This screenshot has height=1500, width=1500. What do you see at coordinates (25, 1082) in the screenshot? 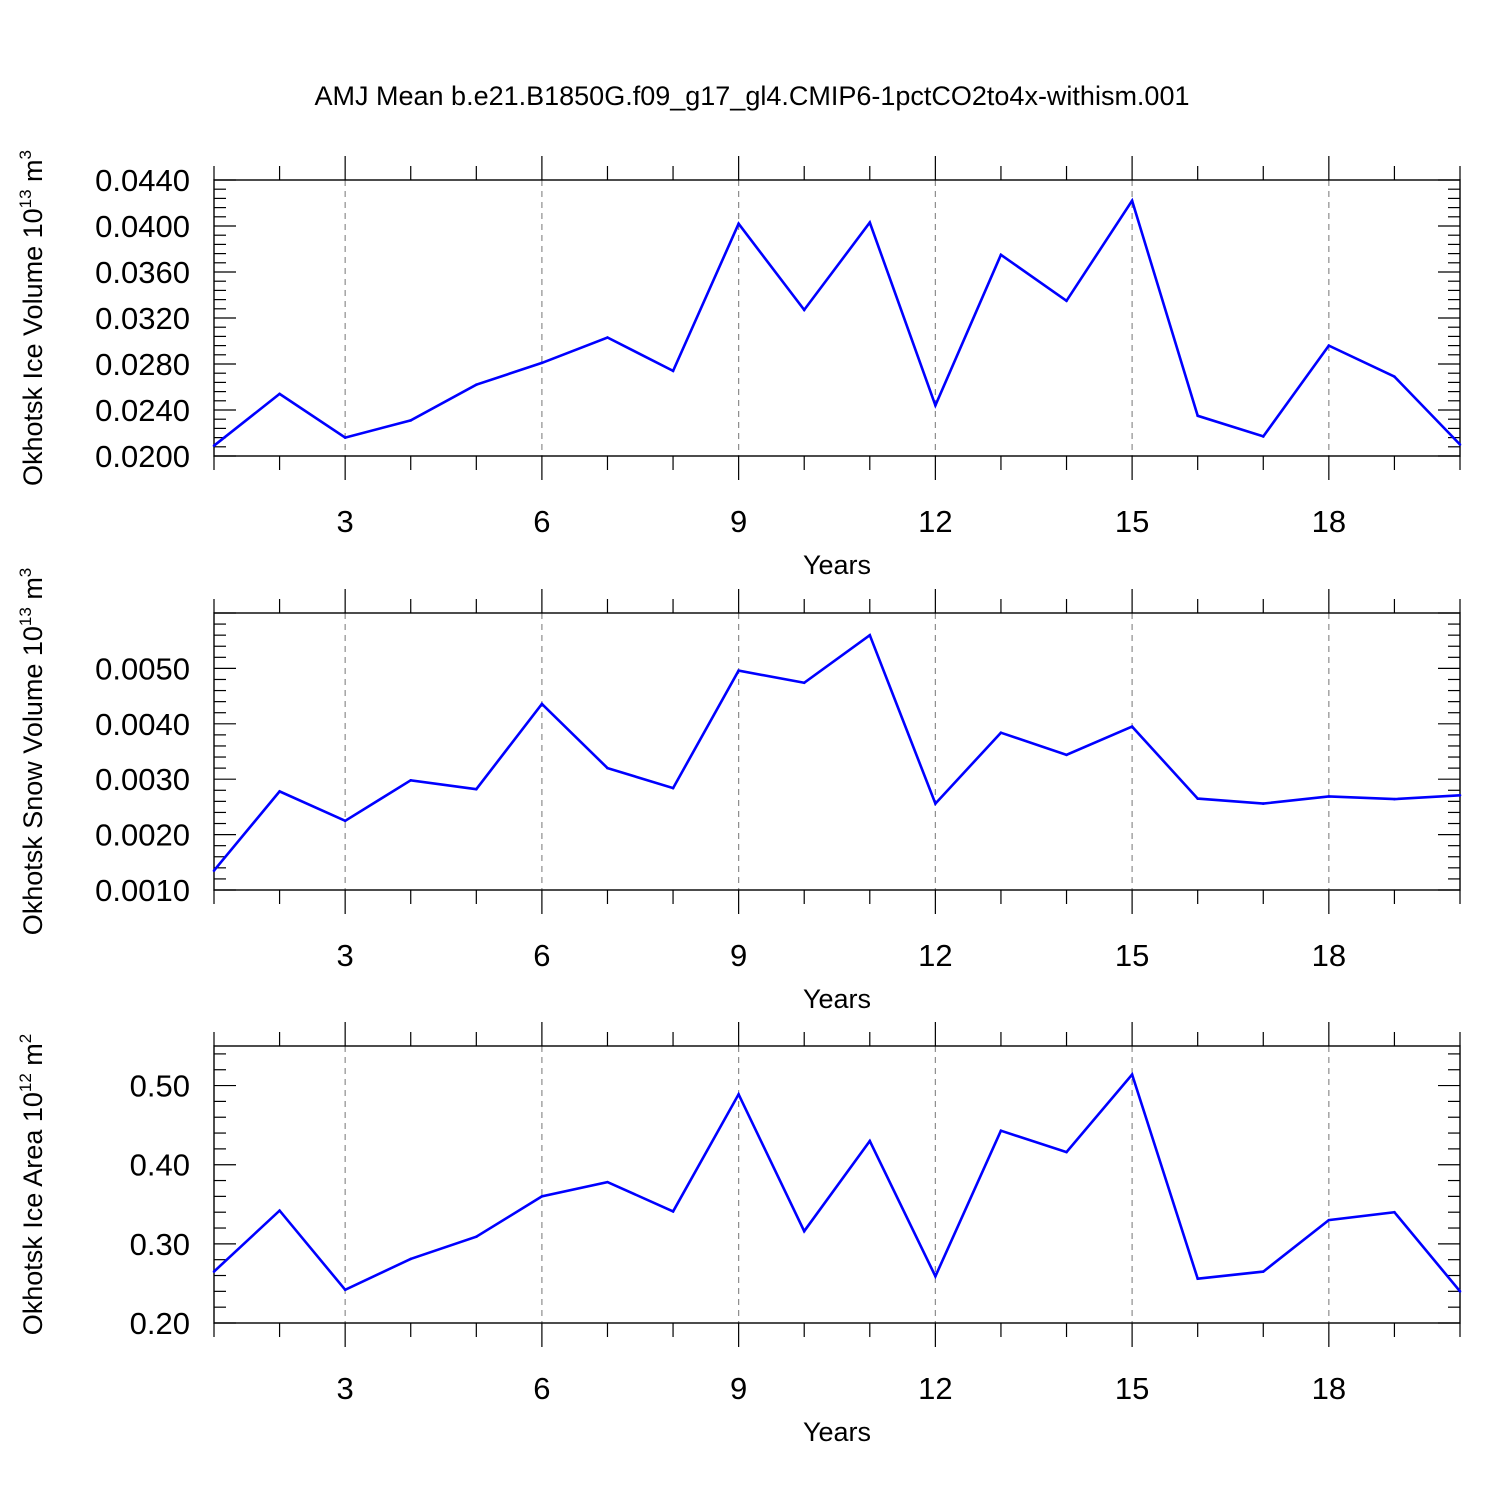
I see `y-axis-label-exponent: 12` at bounding box center [25, 1082].